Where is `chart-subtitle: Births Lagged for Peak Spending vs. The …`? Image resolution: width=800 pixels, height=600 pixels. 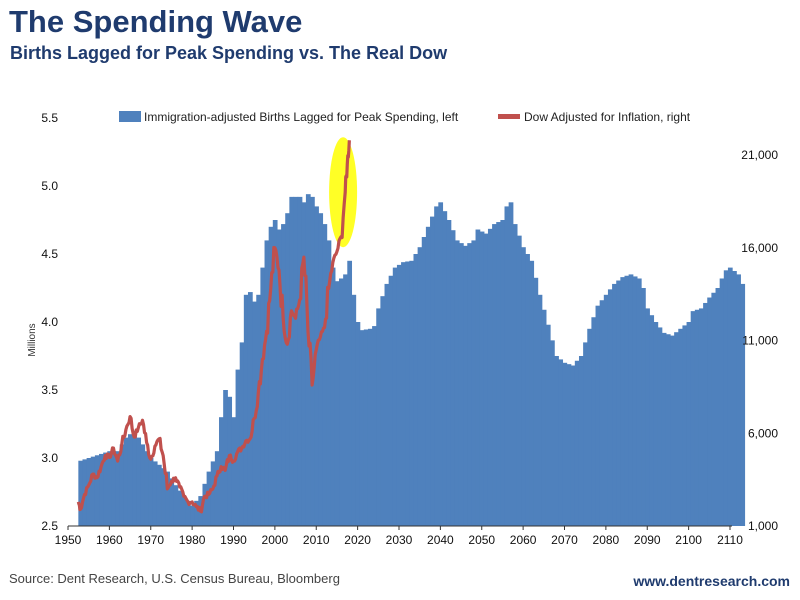 chart-subtitle: Births Lagged for Peak Spending vs. The … is located at coordinates (229, 53).